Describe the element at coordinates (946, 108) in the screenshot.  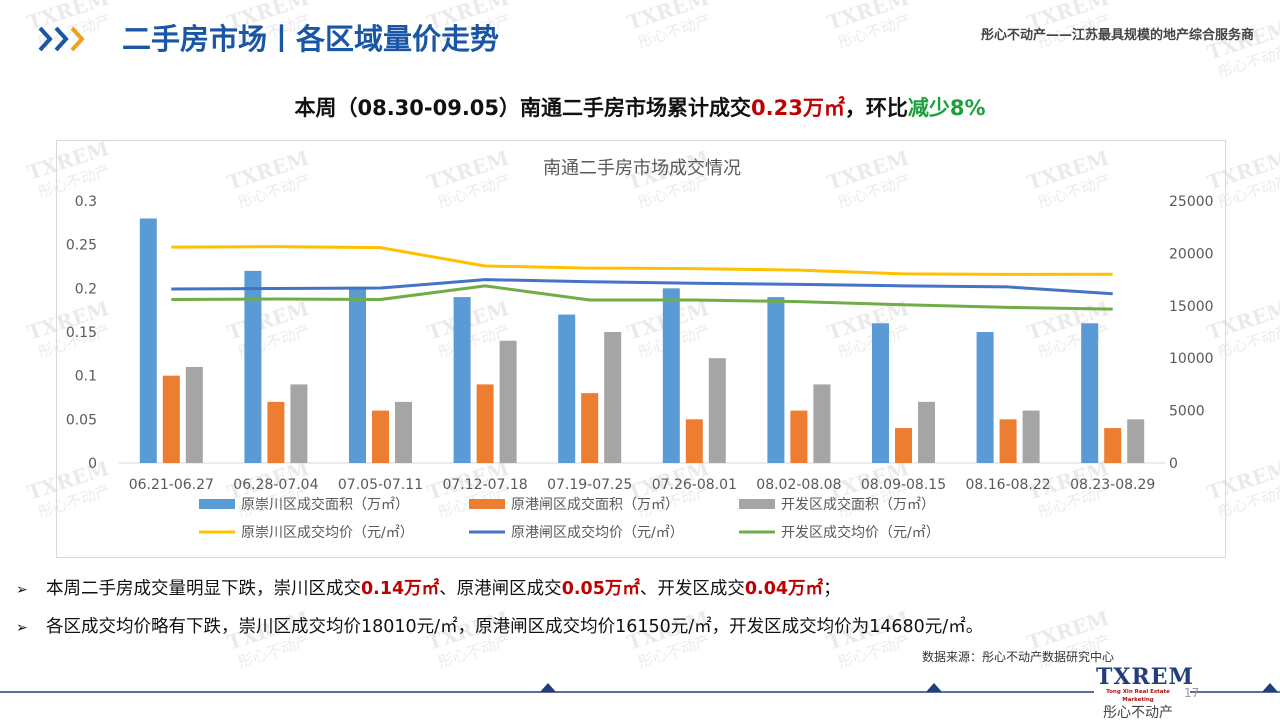
I see `headline-change: 减少8%` at that location.